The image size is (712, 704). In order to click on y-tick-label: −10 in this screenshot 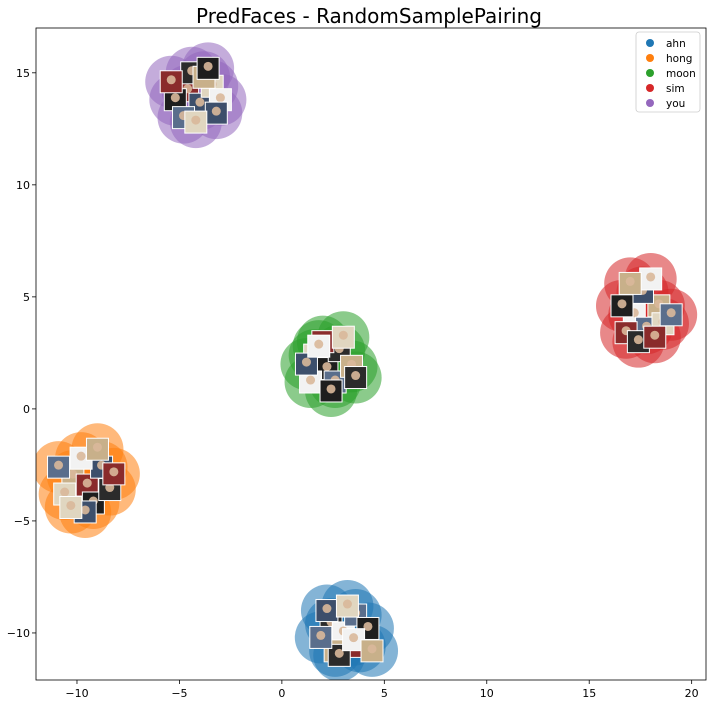, I will do `click(18, 633)`.